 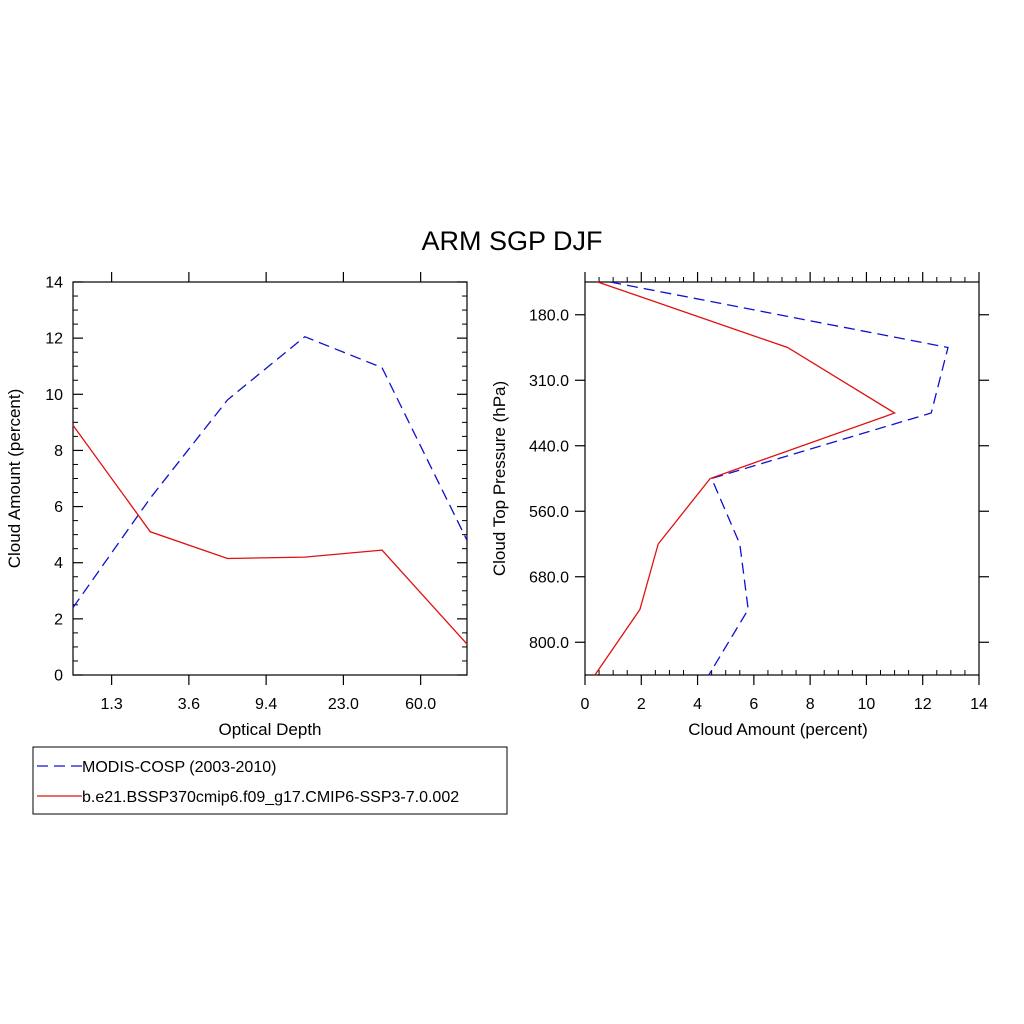 I want to click on left-x-tick-label: 23.0, so click(x=343, y=704).